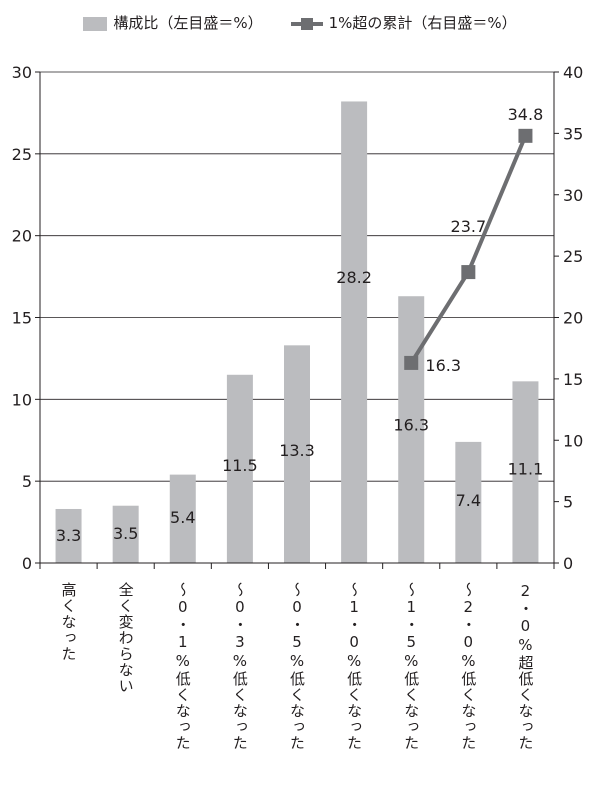  I want to click on x-tick-label: 高くなった, so click(68, 622).